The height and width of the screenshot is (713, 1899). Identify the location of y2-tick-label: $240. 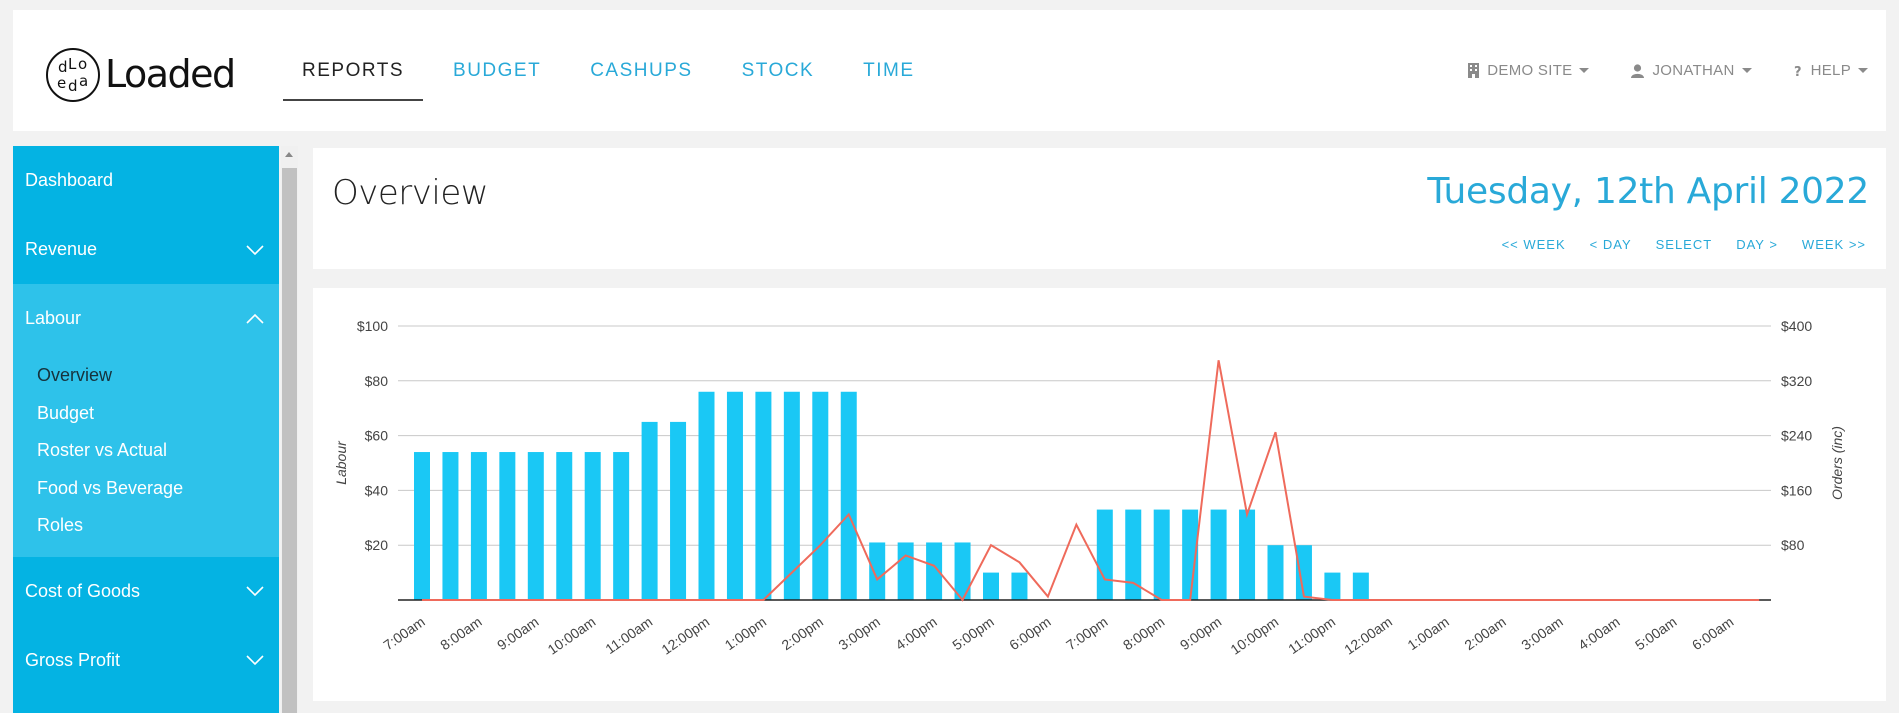
(1796, 436).